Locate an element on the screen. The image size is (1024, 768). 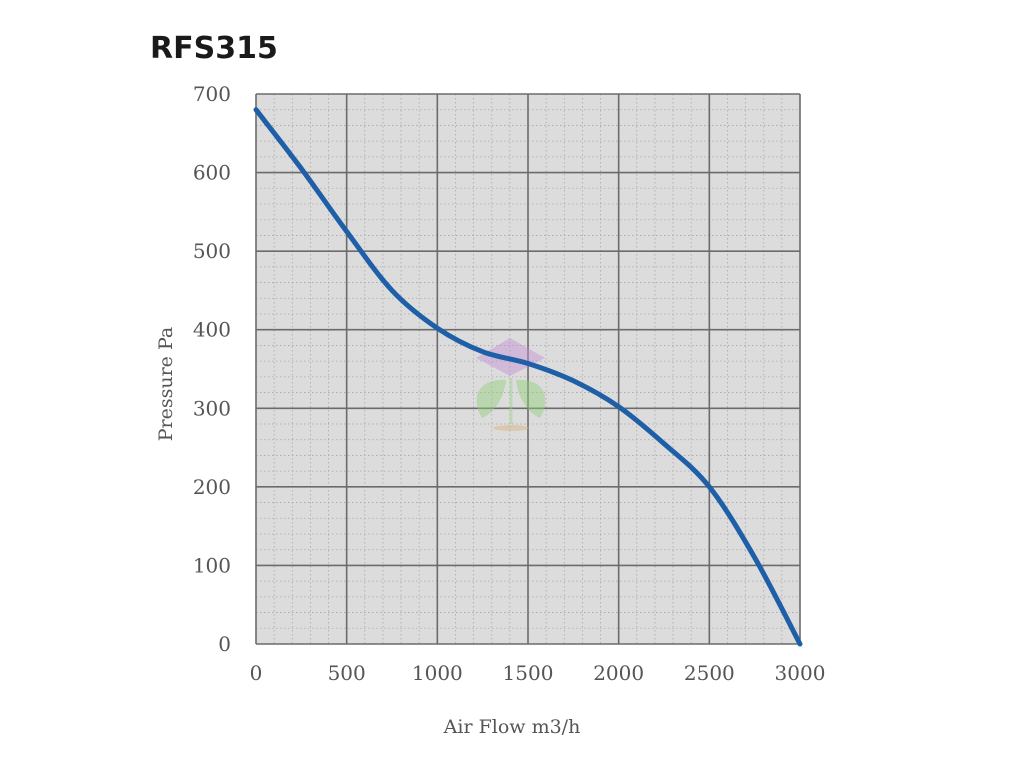
x-tick-label: 1000 is located at coordinates (437, 673).